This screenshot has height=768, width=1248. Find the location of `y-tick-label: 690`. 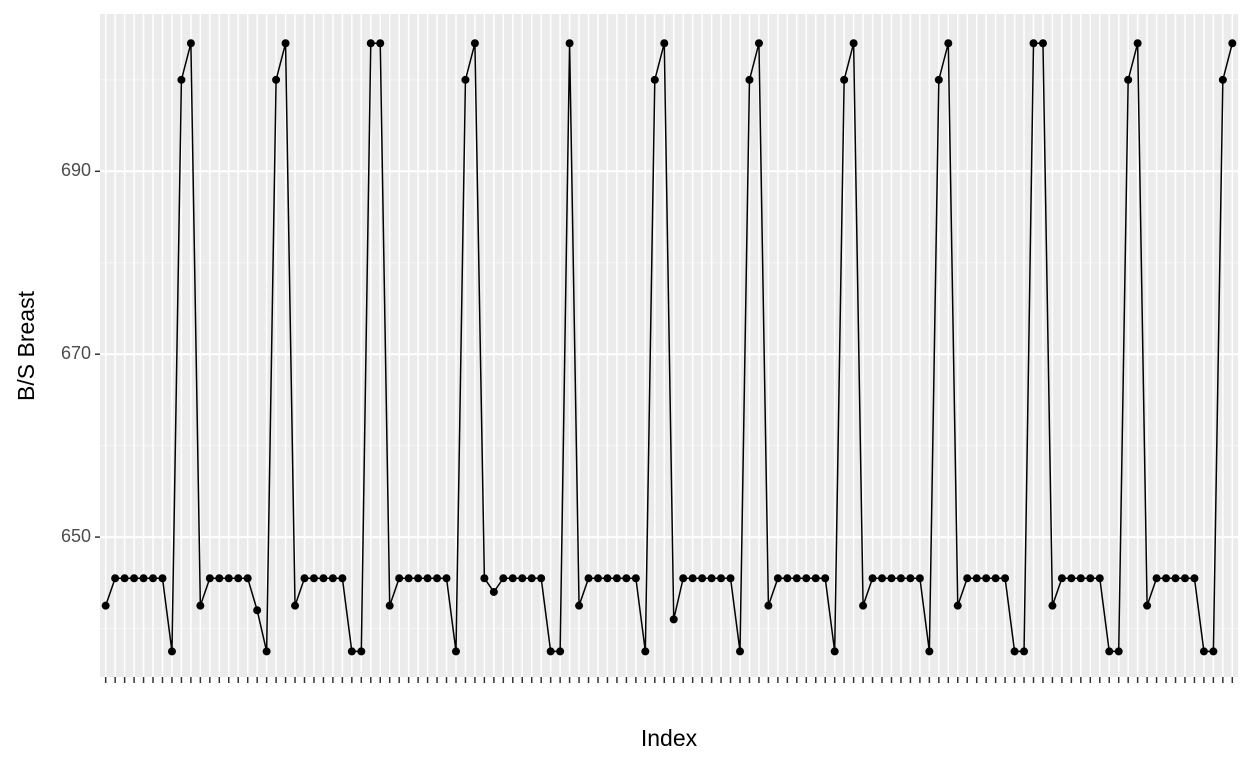

y-tick-label: 690 is located at coordinates (76, 170).